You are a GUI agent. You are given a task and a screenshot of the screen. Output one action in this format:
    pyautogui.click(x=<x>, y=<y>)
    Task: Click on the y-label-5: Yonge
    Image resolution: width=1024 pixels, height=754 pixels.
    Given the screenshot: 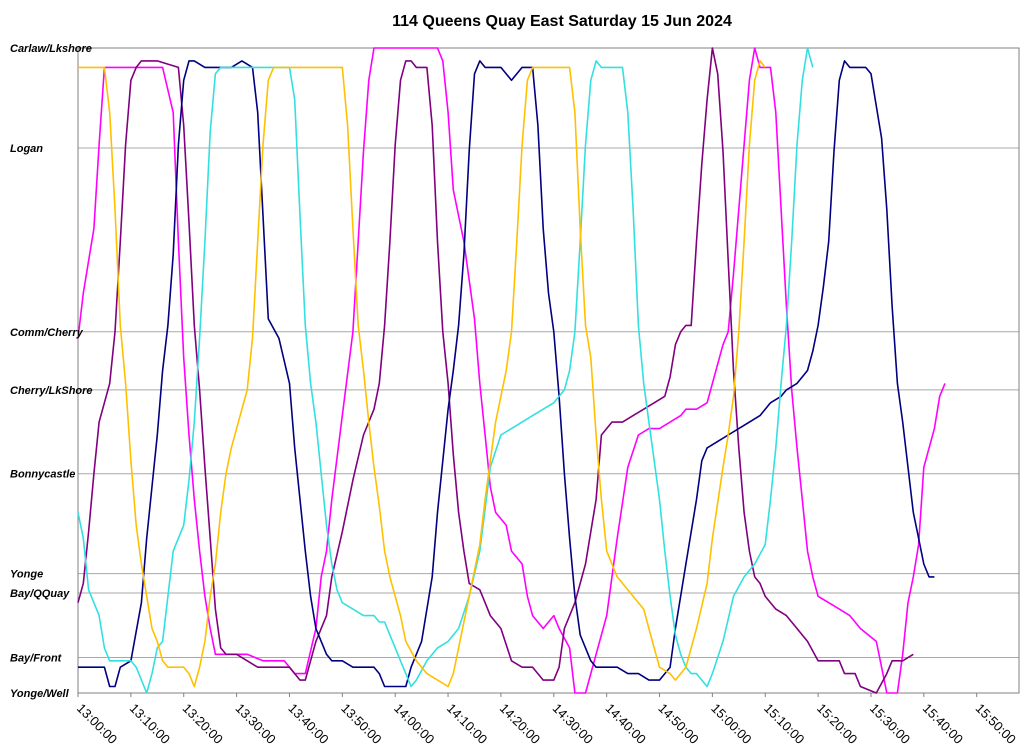 What is the action you would take?
    pyautogui.click(x=26, y=575)
    